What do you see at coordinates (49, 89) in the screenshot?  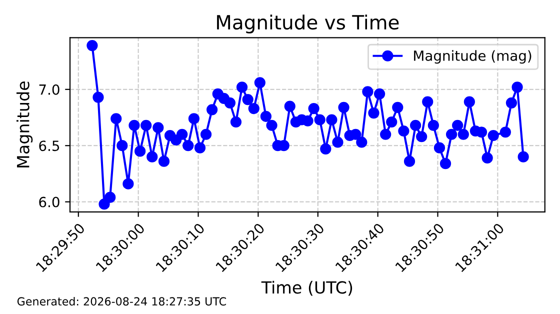 I see `y-tick-label: 7.0` at bounding box center [49, 89].